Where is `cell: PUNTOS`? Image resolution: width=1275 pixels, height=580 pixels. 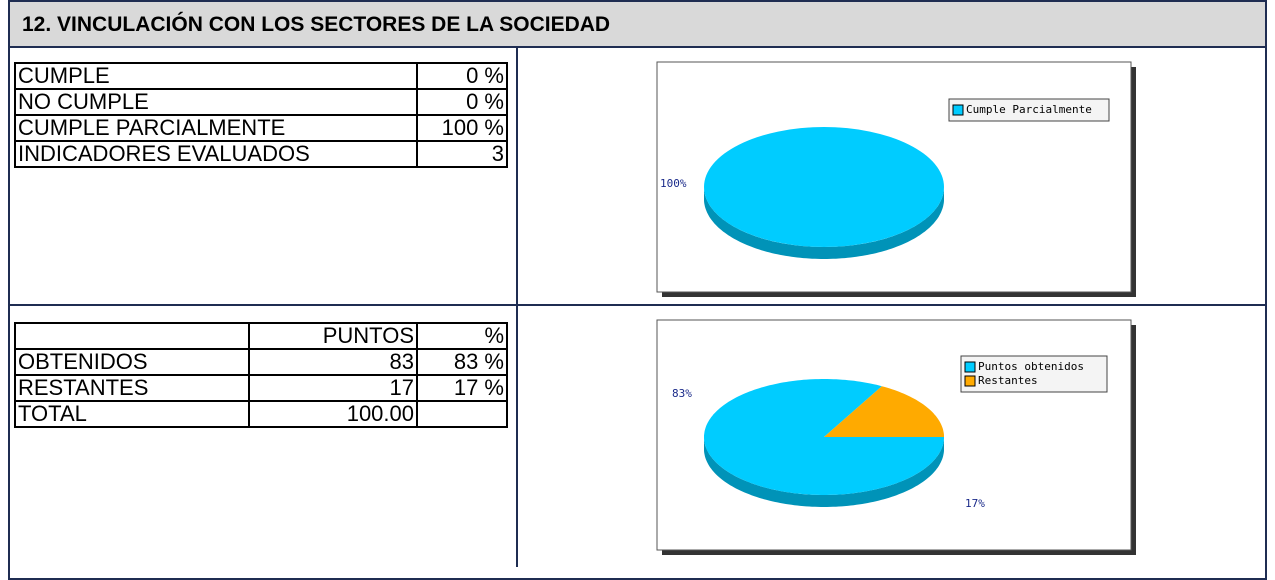 cell: PUNTOS is located at coordinates (333, 336).